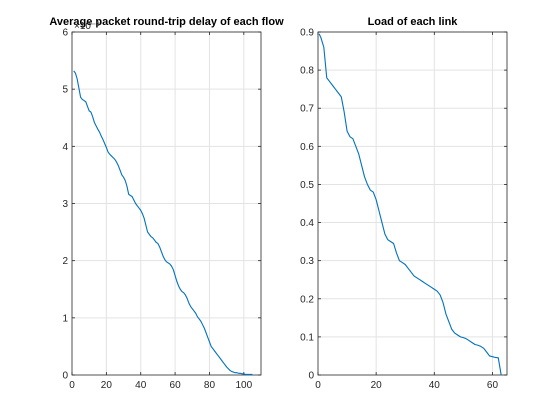  Describe the element at coordinates (435, 385) in the screenshot. I see `right-xtick-label-2: 40` at that location.